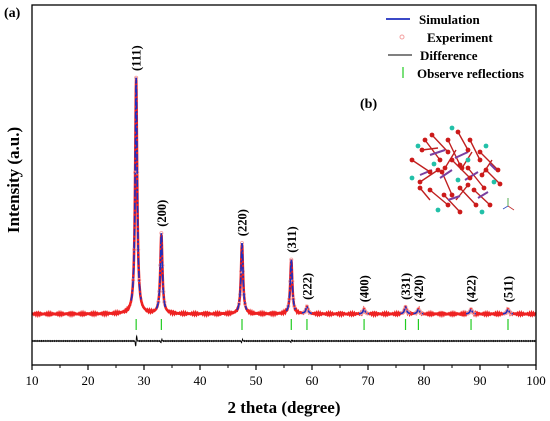 This screenshot has width=550, height=421. Describe the element at coordinates (449, 19) in the screenshot. I see `legend-simulation-label: Simulation` at that location.